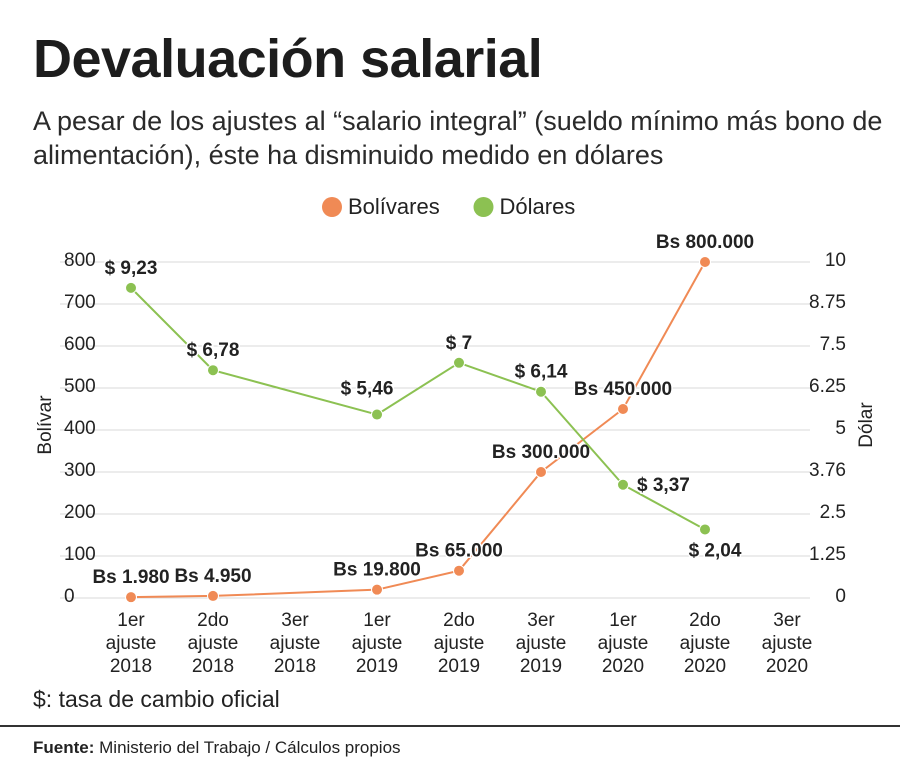 This screenshot has height=767, width=900. What do you see at coordinates (448, 206) in the screenshot?
I see `legend: Bolívares Dólares` at bounding box center [448, 206].